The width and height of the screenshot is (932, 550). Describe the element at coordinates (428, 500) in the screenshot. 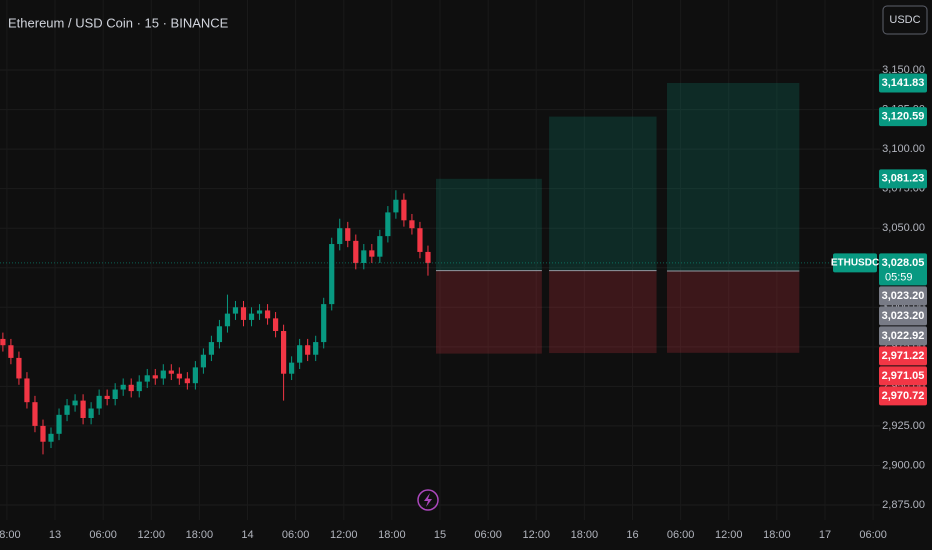

I see `events-icon` at that location.